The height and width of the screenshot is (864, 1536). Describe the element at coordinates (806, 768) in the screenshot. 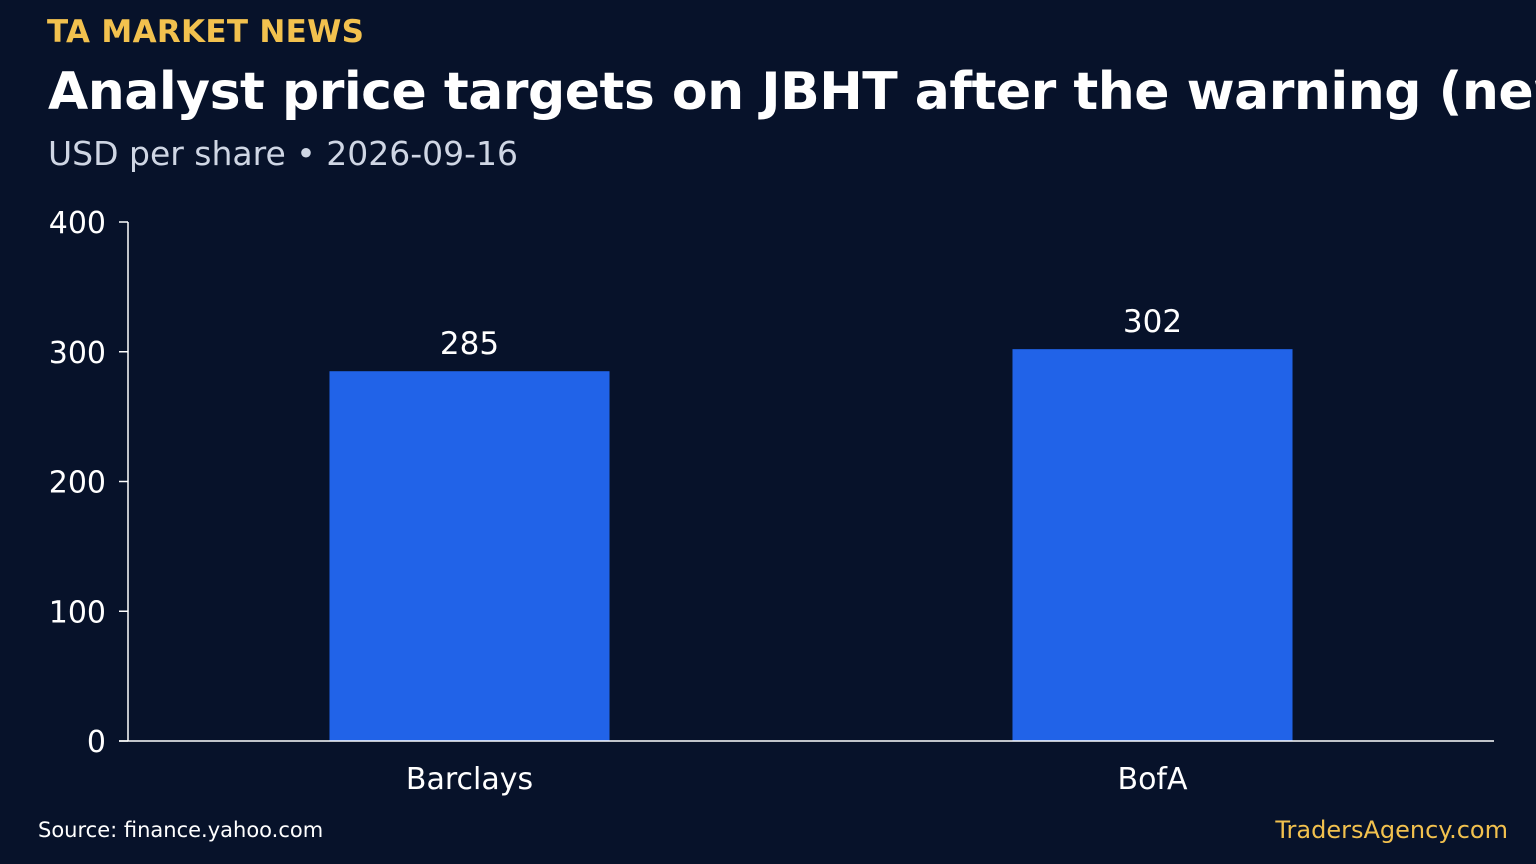

I see `x-axis: Barclays BofA` at that location.